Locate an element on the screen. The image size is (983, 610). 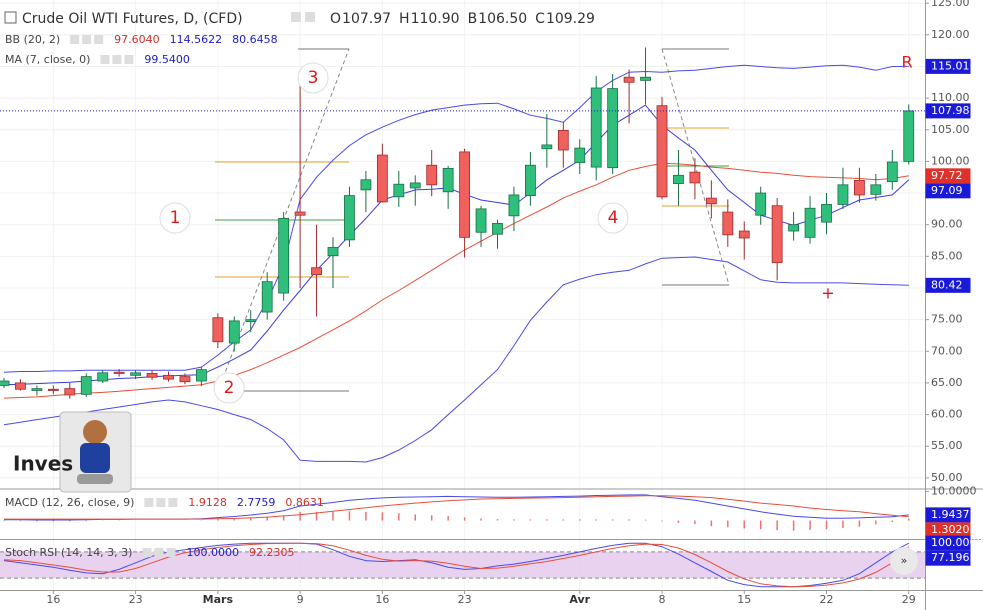
logo is located at coordinates (95, 452).